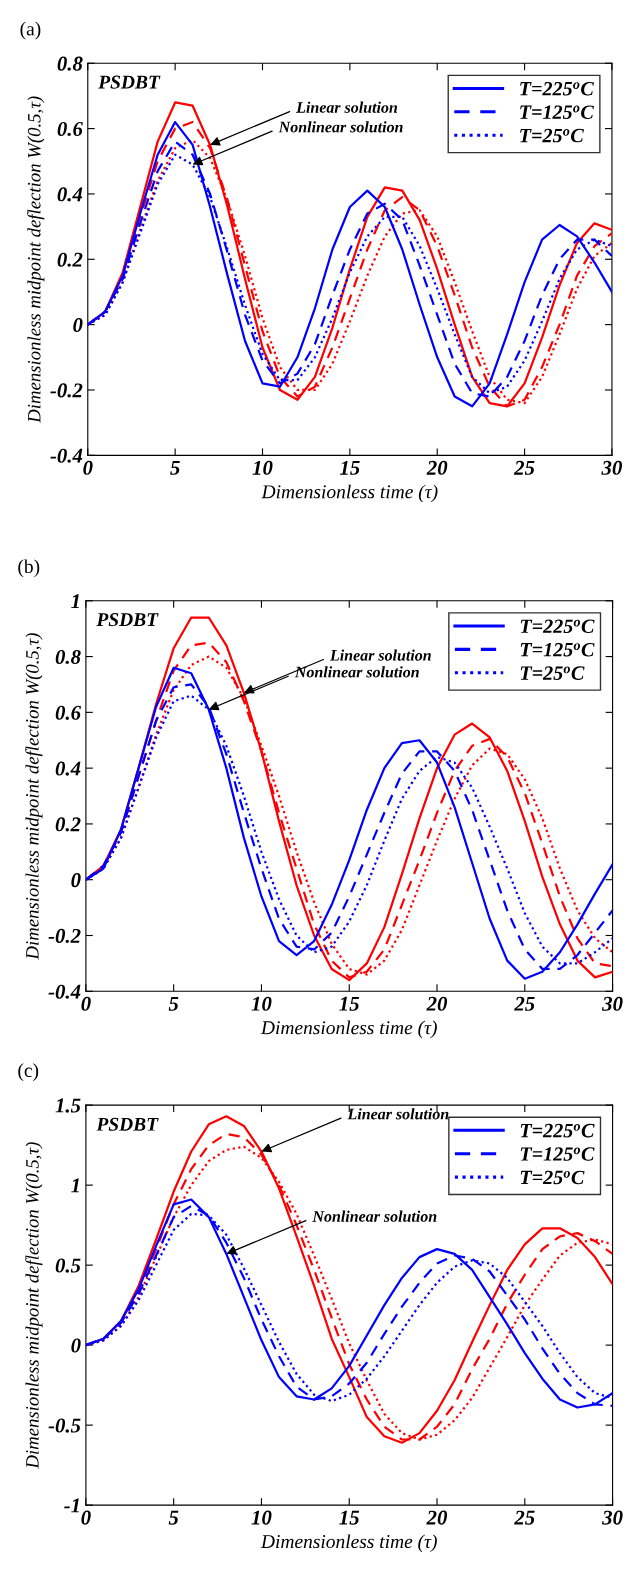 Image resolution: width=627 pixels, height=1581 pixels. I want to click on x-tick-label: 0, so click(88, 467).